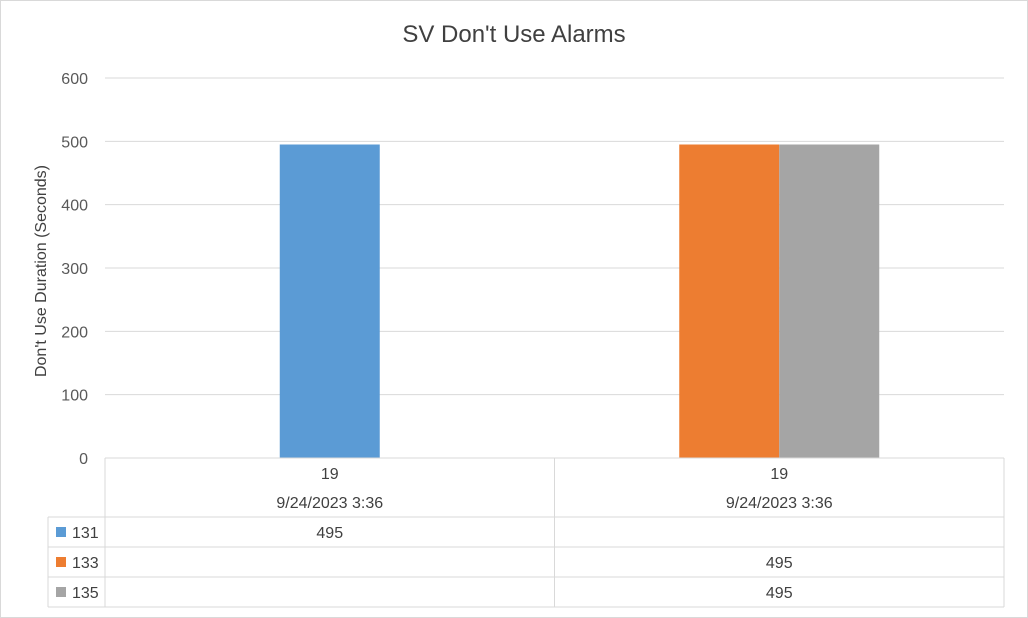  I want to click on y-tick-label: 500, so click(74, 142).